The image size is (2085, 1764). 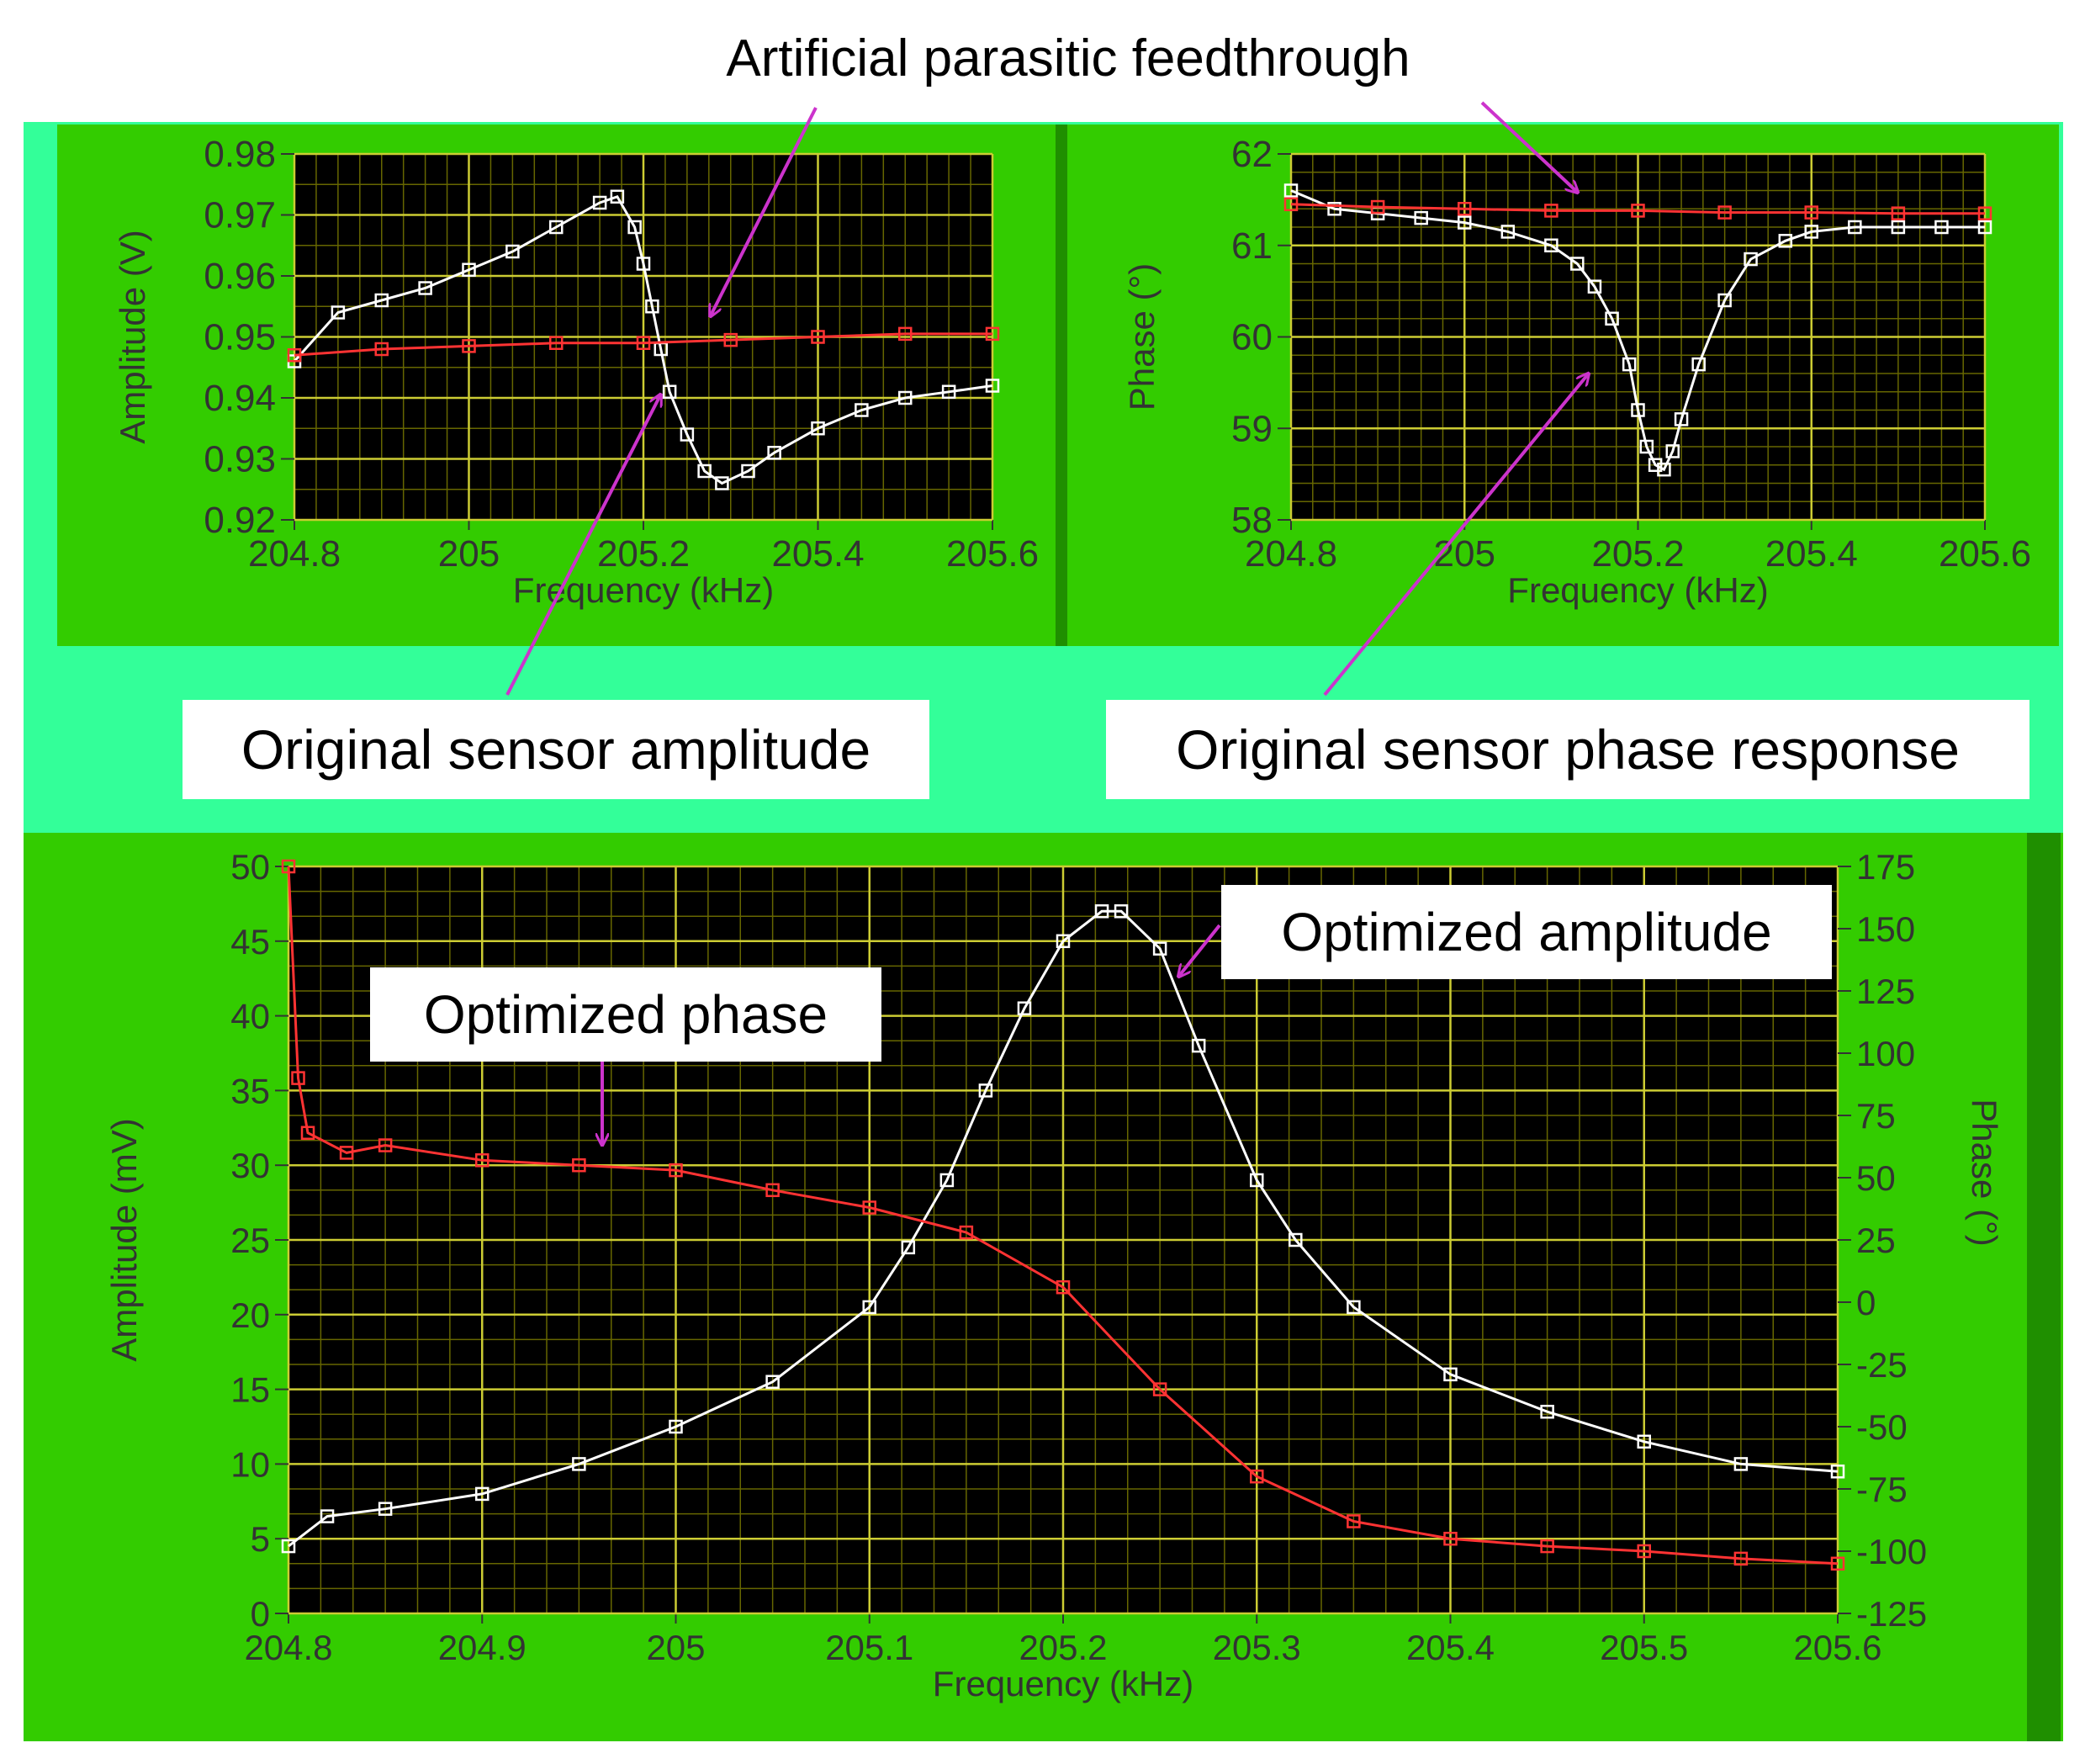 I want to click on panel-divider, so click(x=1061, y=385).